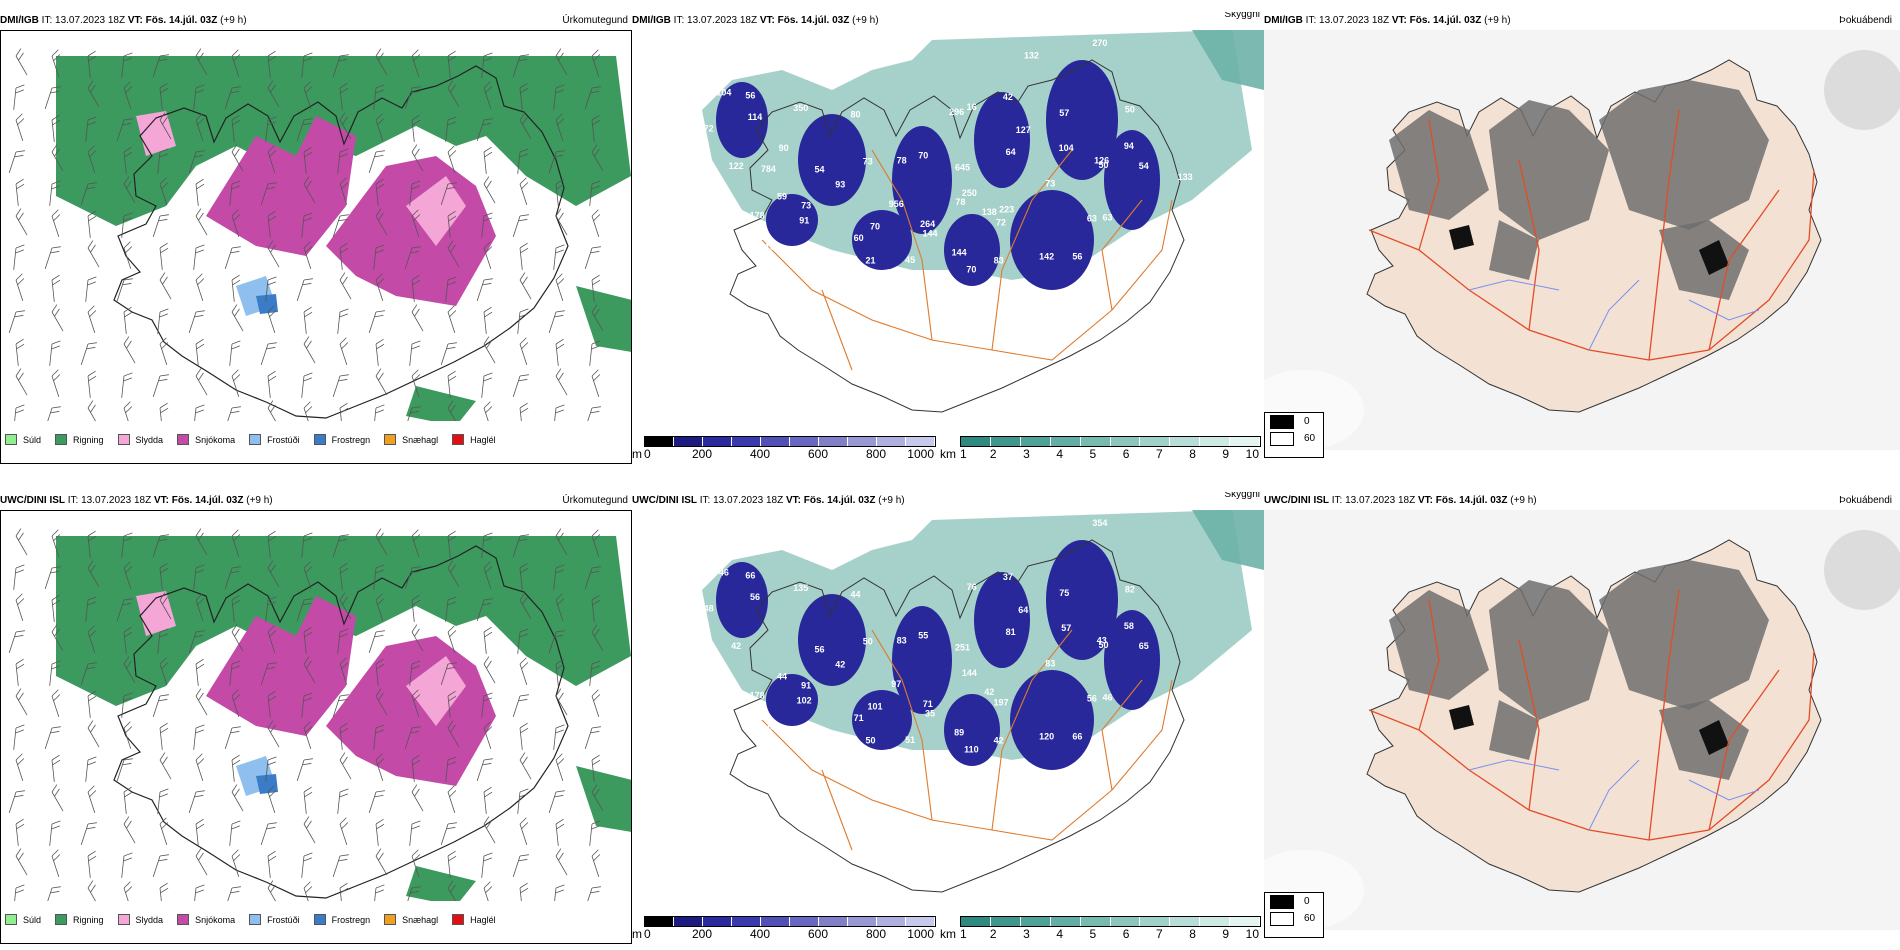  Describe the element at coordinates (723, 93) in the screenshot. I see `cloud-base-value: 104` at that location.